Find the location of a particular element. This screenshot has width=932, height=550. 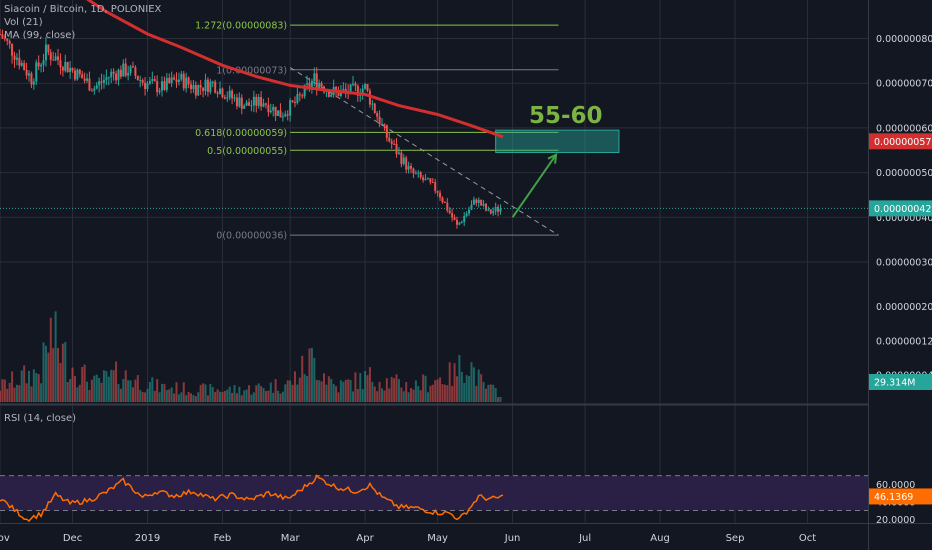

target-arrow is located at coordinates (534, 185).